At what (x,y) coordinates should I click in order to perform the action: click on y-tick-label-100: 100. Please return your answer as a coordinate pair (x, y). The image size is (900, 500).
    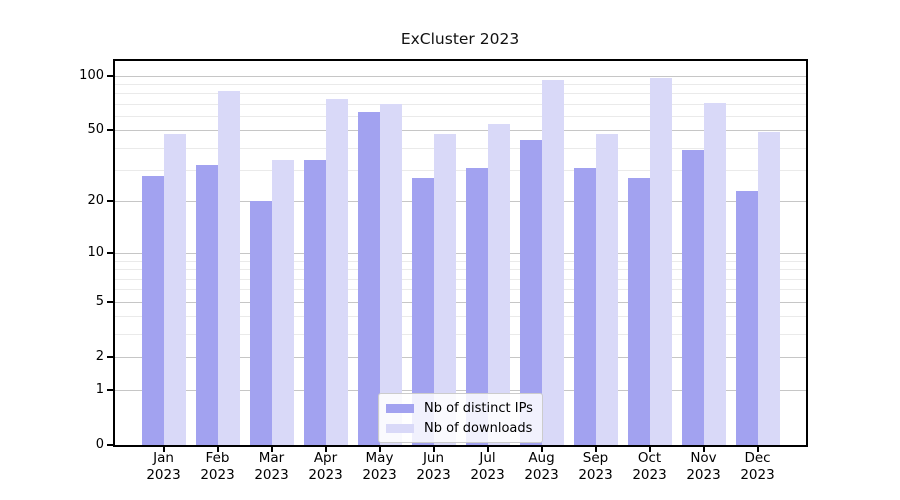
    Looking at the image, I should click on (91, 75).